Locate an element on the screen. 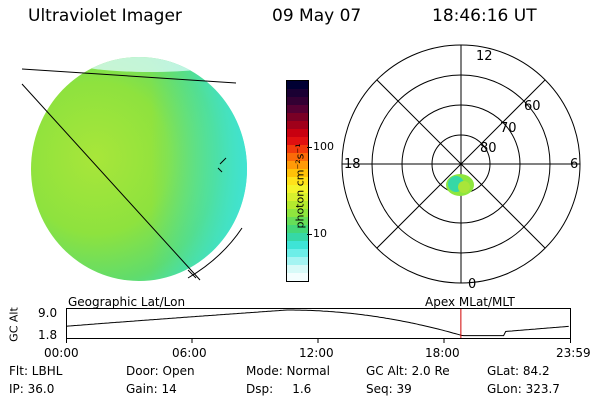 The height and width of the screenshot is (400, 600). time-label: 18:46:16 UT is located at coordinates (484, 16).